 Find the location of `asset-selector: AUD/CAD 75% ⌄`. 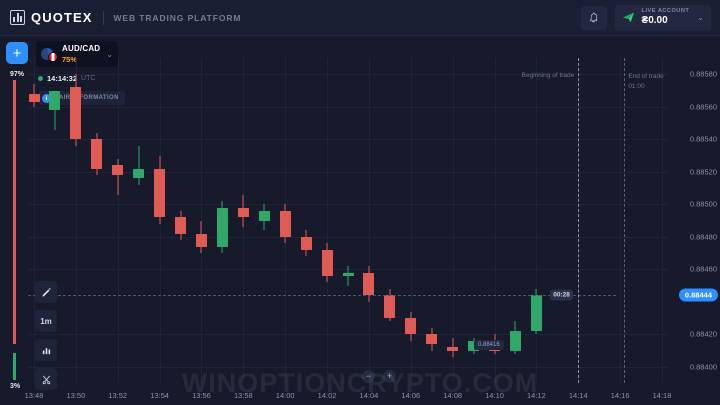

asset-selector: AUD/CAD 75% ⌄ is located at coordinates (77, 54).